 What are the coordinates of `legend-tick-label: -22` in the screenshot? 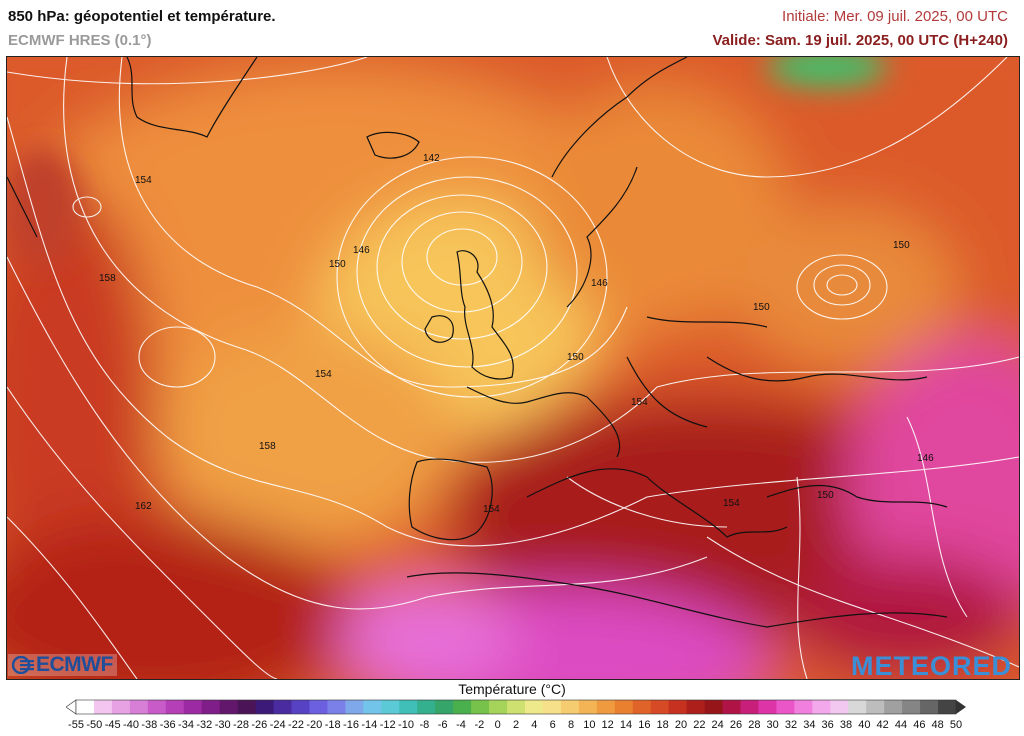 It's located at (296, 725).